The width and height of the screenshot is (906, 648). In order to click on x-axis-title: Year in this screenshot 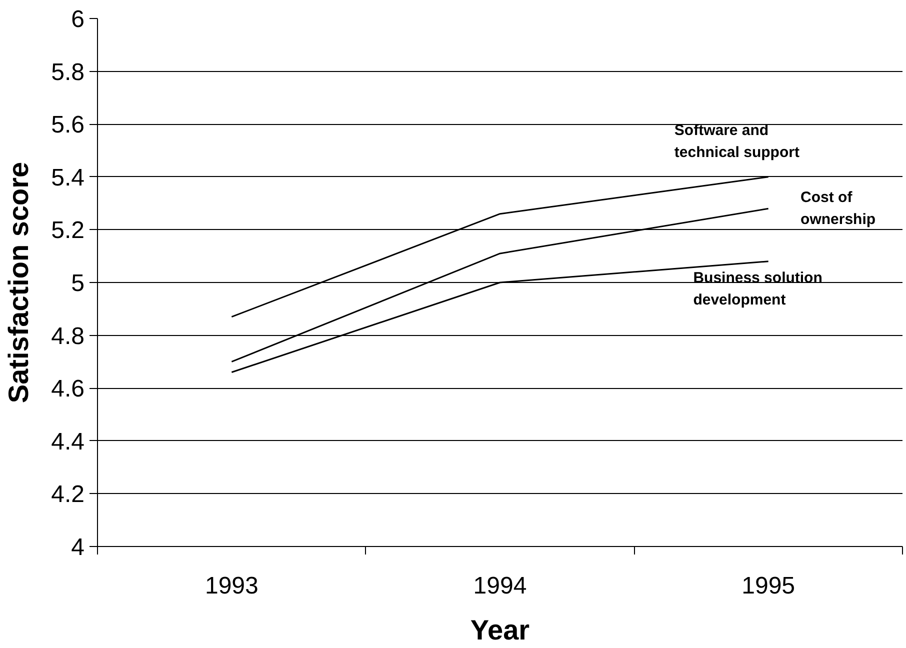, I will do `click(500, 630)`.